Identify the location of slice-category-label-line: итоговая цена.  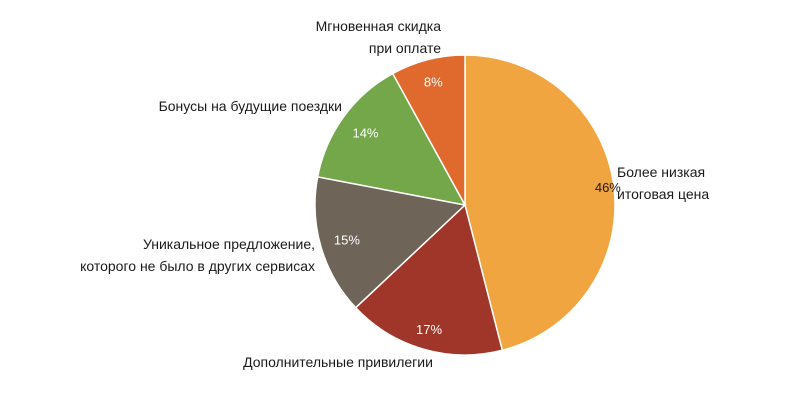
(663, 194).